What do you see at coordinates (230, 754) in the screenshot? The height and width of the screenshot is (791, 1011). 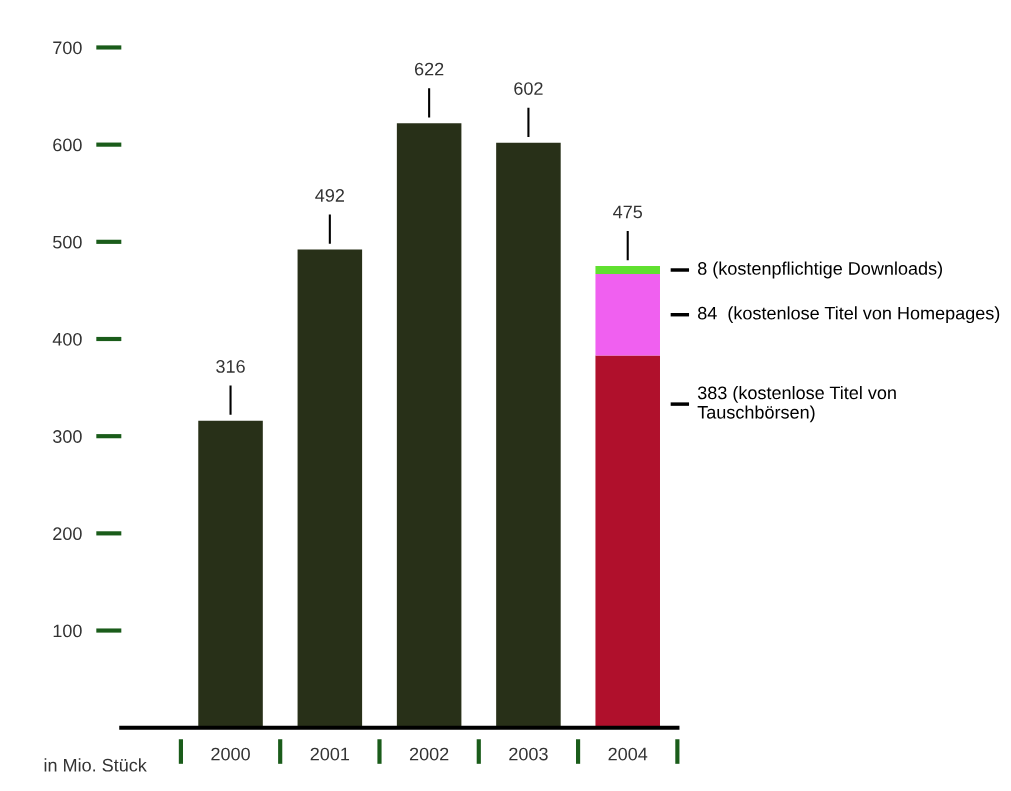 I see `x-tick-label: 2000` at bounding box center [230, 754].